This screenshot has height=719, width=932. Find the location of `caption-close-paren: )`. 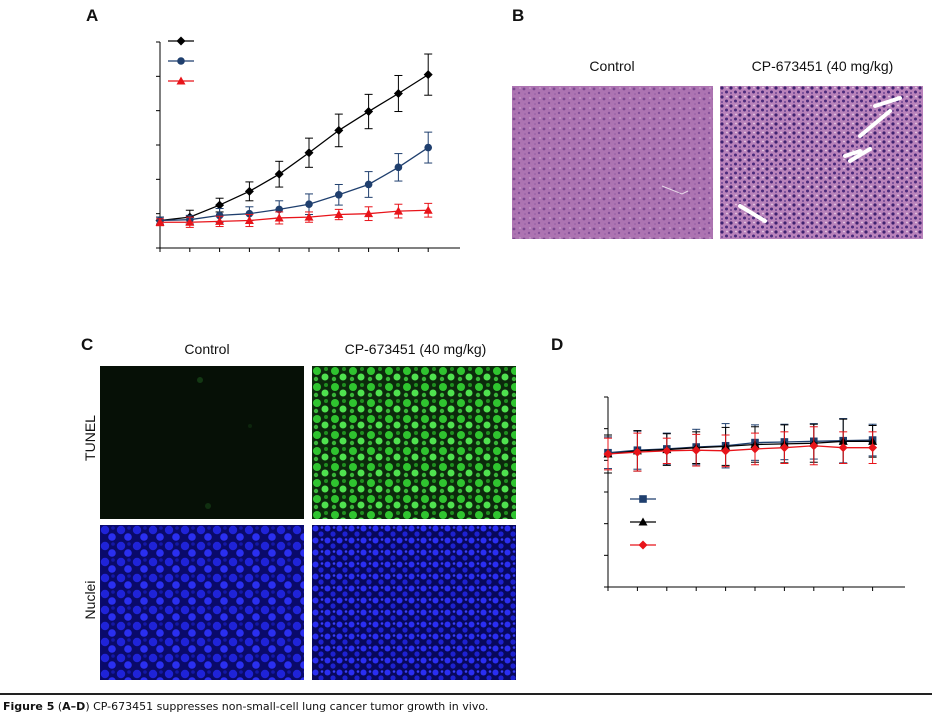

caption-close-paren: ) is located at coordinates (87, 706).